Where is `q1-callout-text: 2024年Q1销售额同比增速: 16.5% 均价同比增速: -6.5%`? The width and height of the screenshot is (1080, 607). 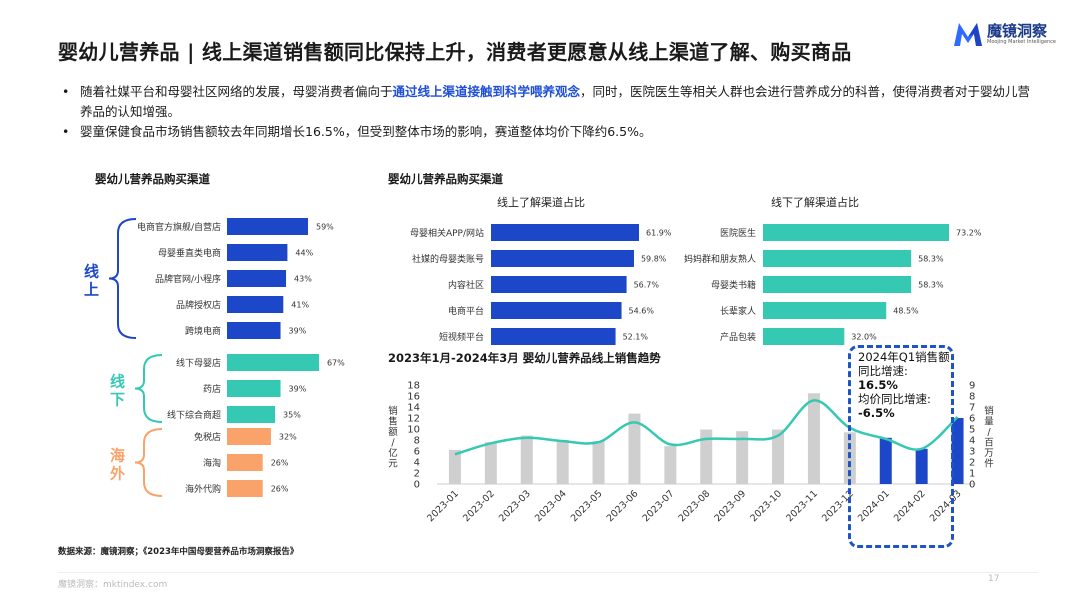
q1-callout-text: 2024年Q1销售额同比增速: 16.5% 均价同比增速: -6.5% is located at coordinates (908, 385).